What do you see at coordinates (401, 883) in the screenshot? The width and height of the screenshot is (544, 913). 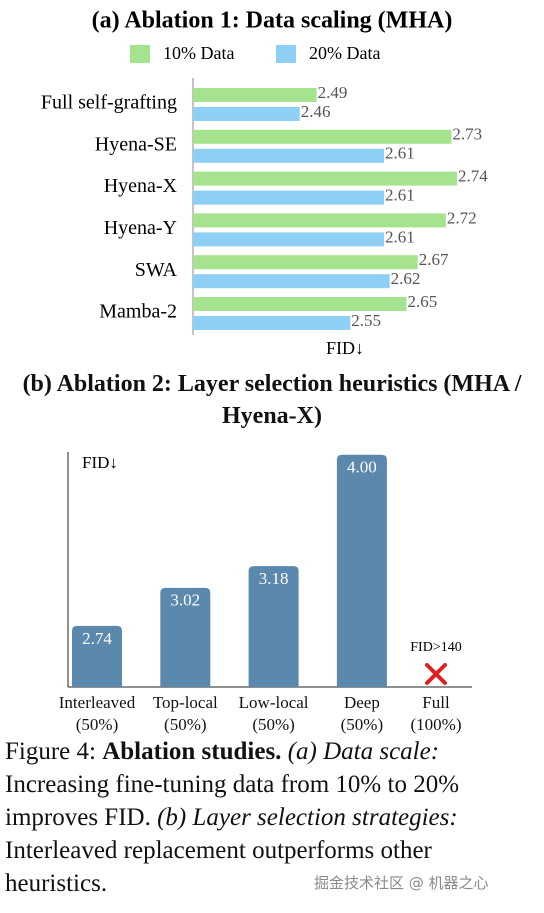 I see `watermark: 掘金技术社区 @ 机器之心` at bounding box center [401, 883].